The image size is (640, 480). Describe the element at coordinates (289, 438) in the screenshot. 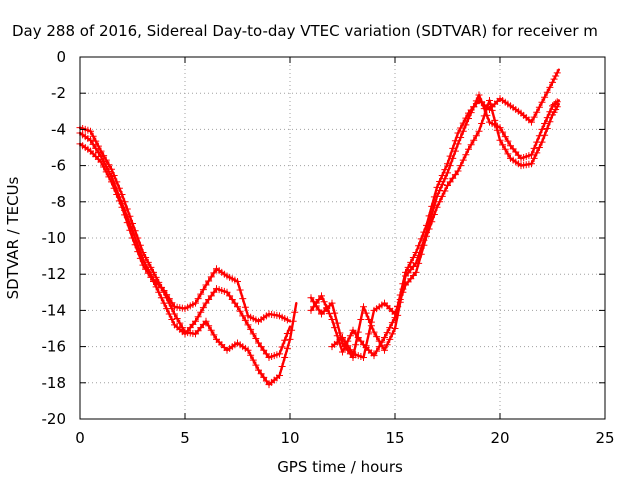

I see `x-tick-label: 10` at that location.